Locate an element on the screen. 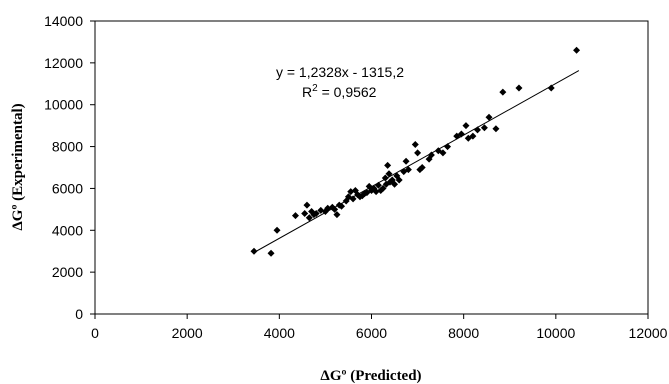 The width and height of the screenshot is (669, 384). r-squared-label: R2 = 0,9562 is located at coordinates (339, 91).